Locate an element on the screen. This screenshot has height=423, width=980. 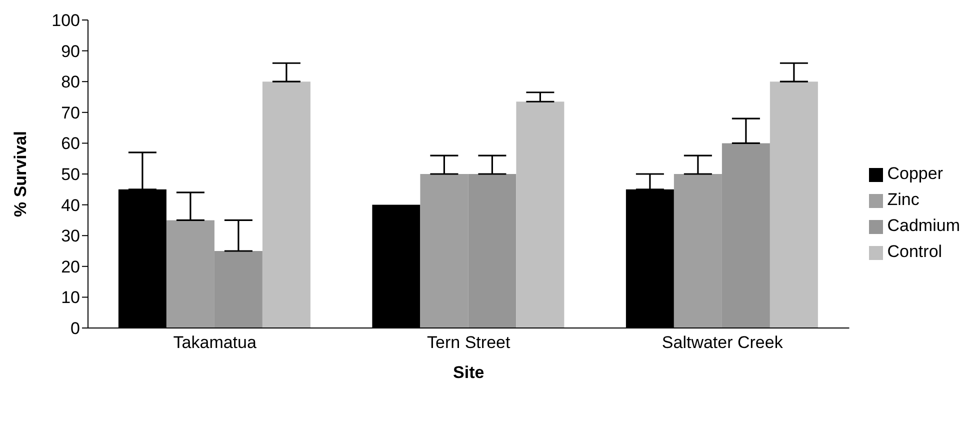
x-tick-label: Takamatua is located at coordinates (215, 342).